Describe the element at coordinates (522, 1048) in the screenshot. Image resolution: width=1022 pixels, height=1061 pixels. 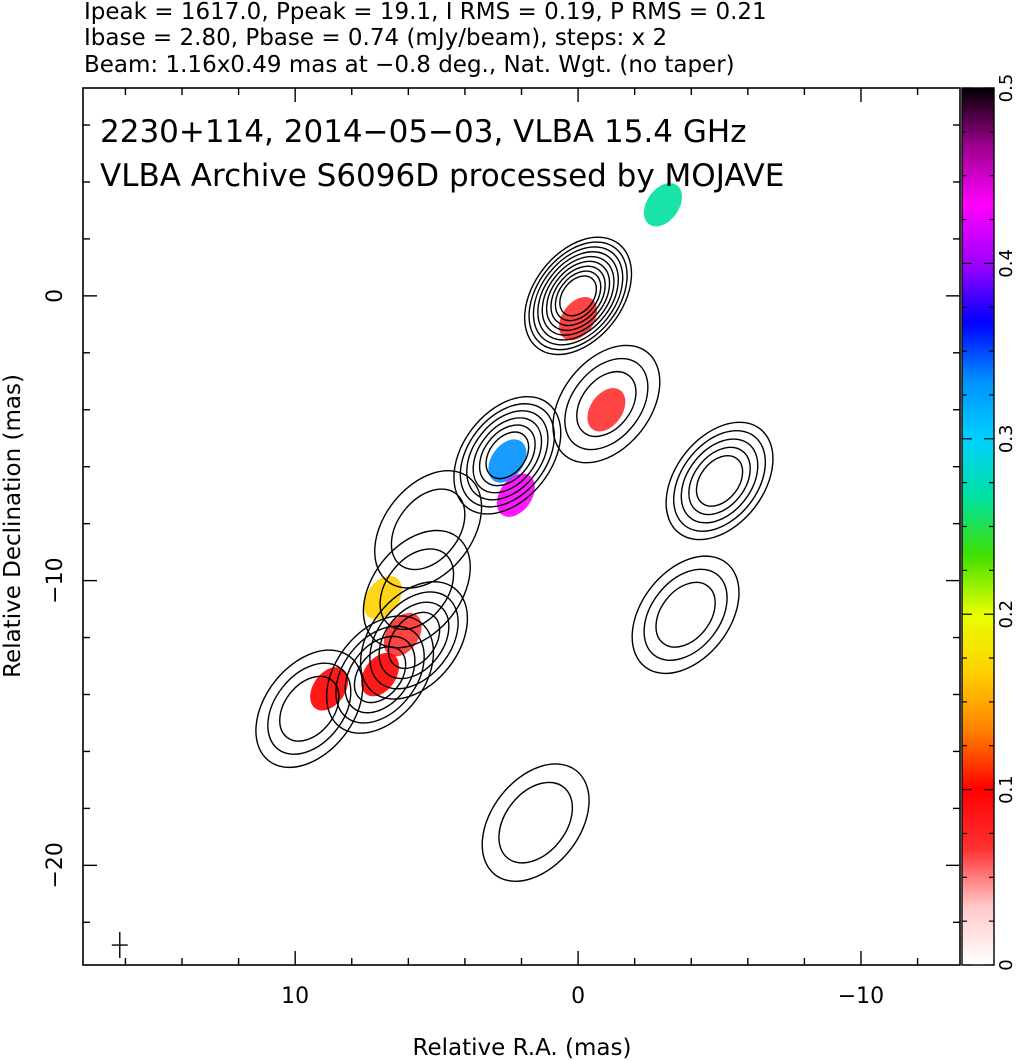
I see `x-axis-title: Relative R.A. (mas)` at that location.